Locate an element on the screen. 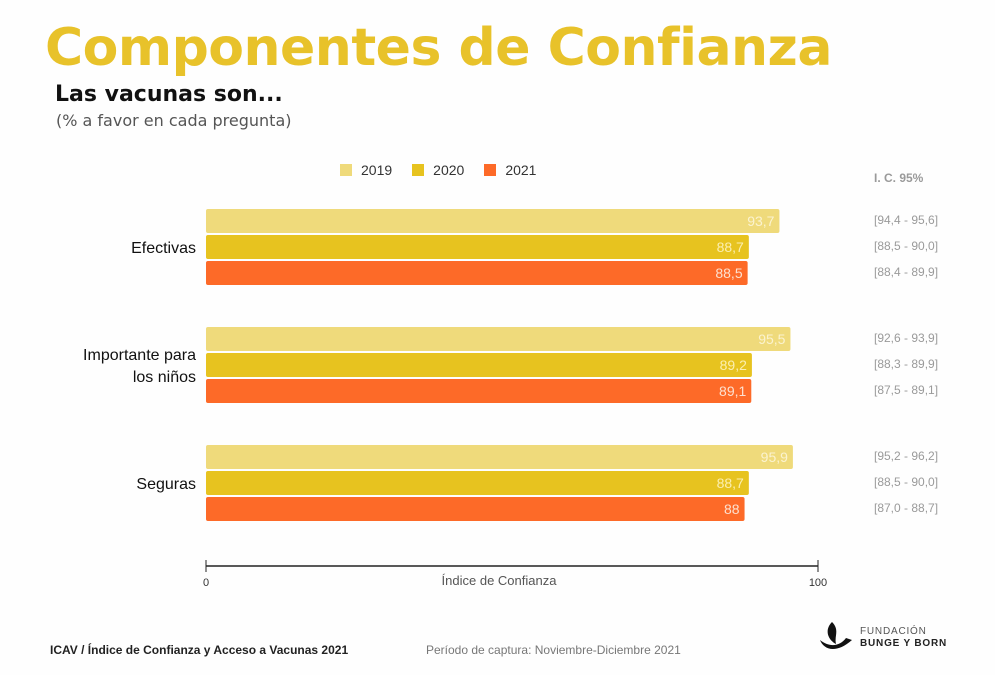 Image resolution: width=995 pixels, height=675 pixels. legend-swatch-2021 is located at coordinates (490, 170).